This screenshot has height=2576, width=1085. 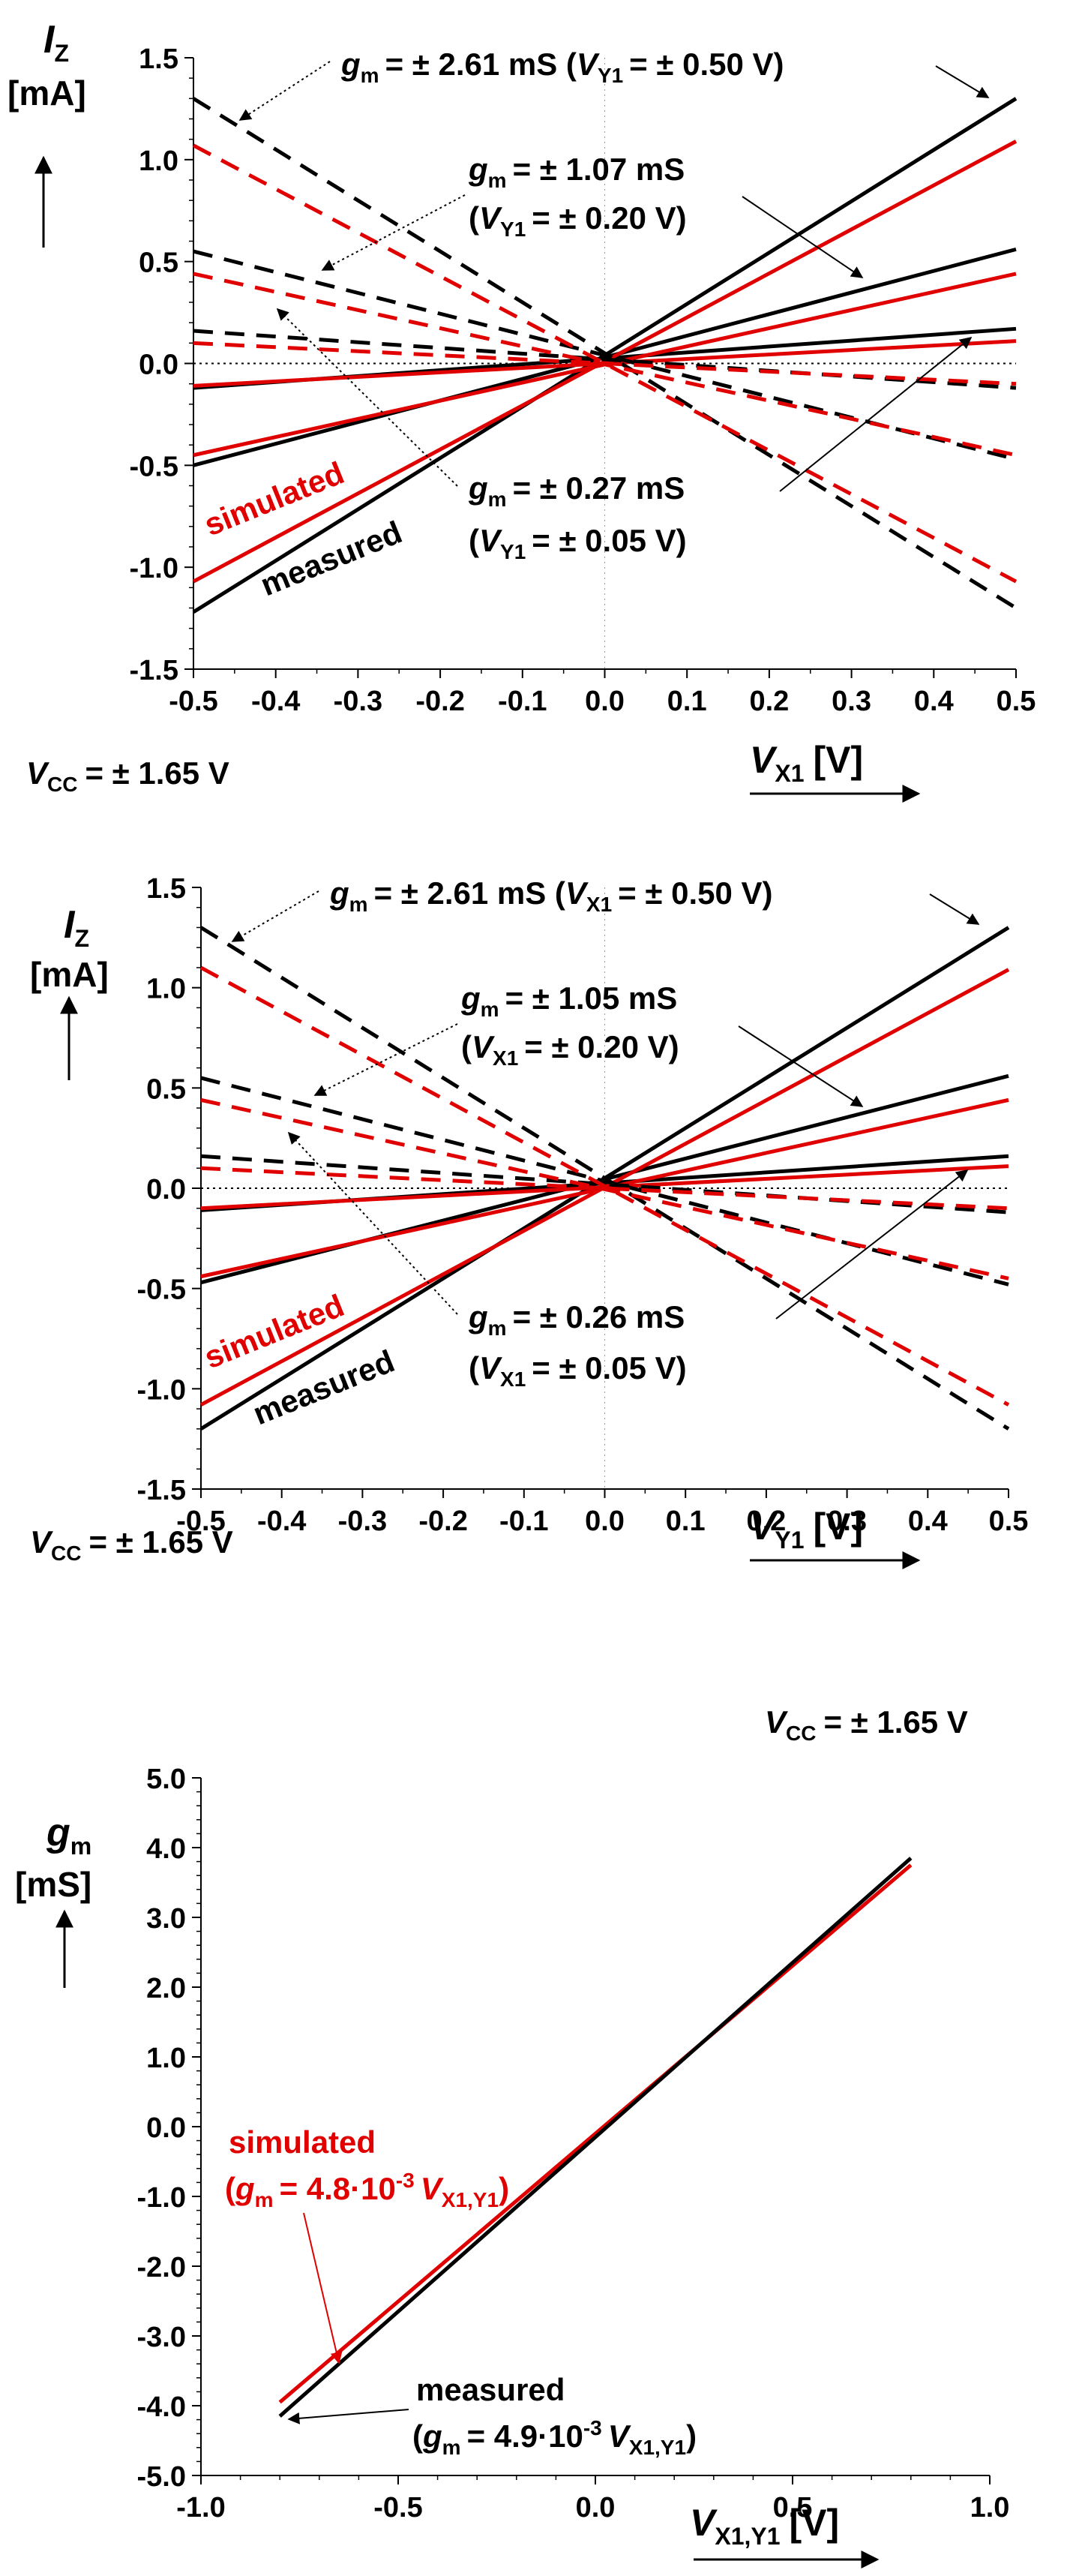 What do you see at coordinates (166, 1988) in the screenshot?
I see `y-tick-label: 2.0` at bounding box center [166, 1988].